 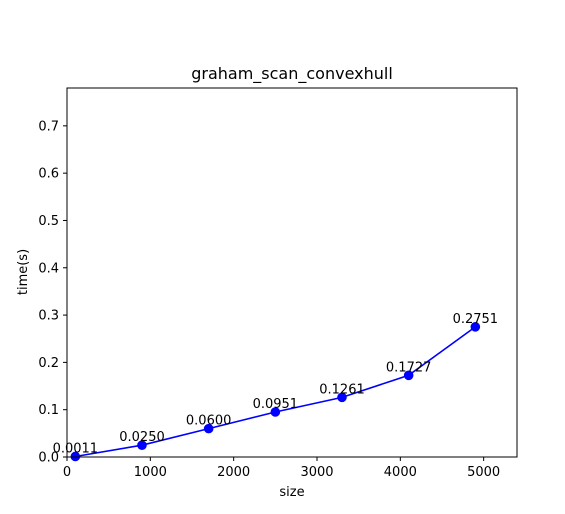 I want to click on x-tick-label: 4000, so click(x=400, y=472).